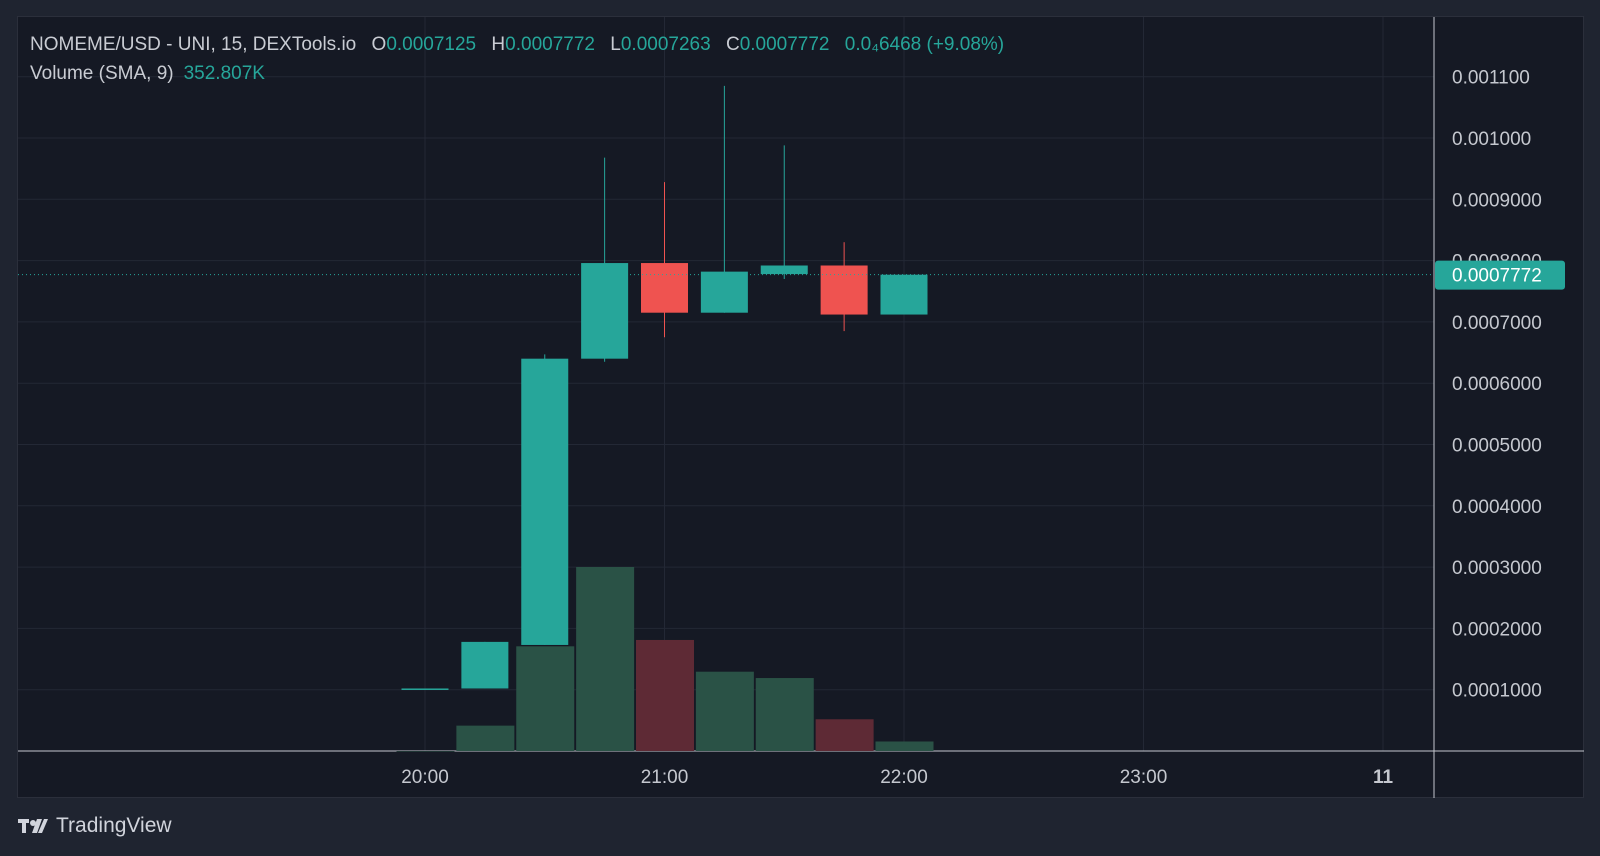 Image resolution: width=1600 pixels, height=856 pixels. Describe the element at coordinates (498, 44) in the screenshot. I see `high-label: H` at that location.